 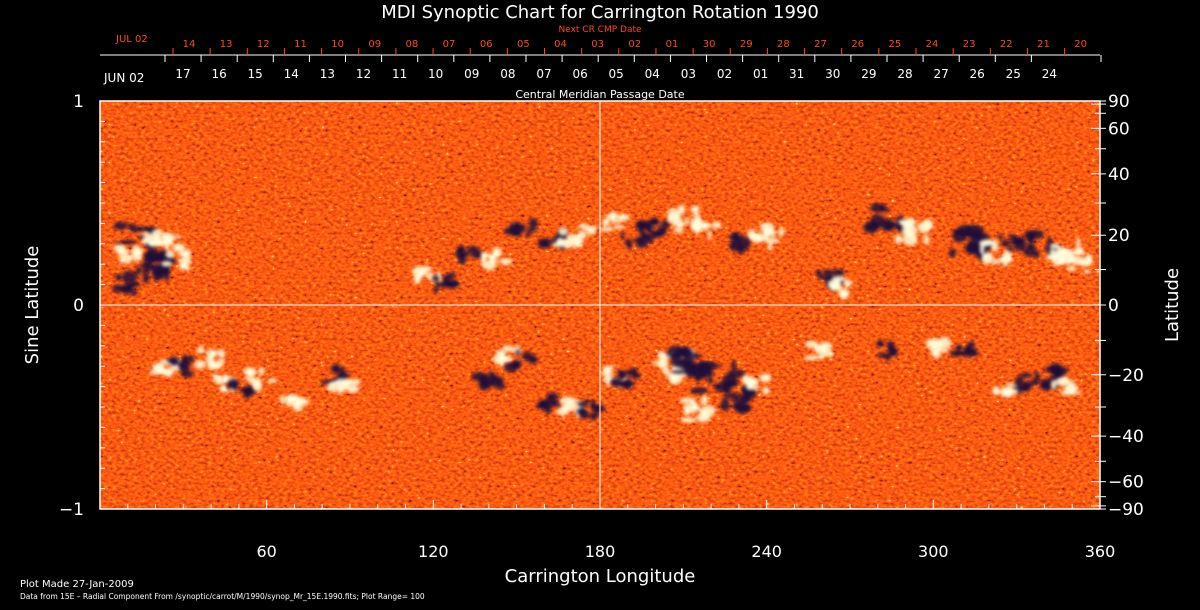 What do you see at coordinates (600, 30) in the screenshot?
I see `next-cmp-caption: Next CR CMP Date` at bounding box center [600, 30].